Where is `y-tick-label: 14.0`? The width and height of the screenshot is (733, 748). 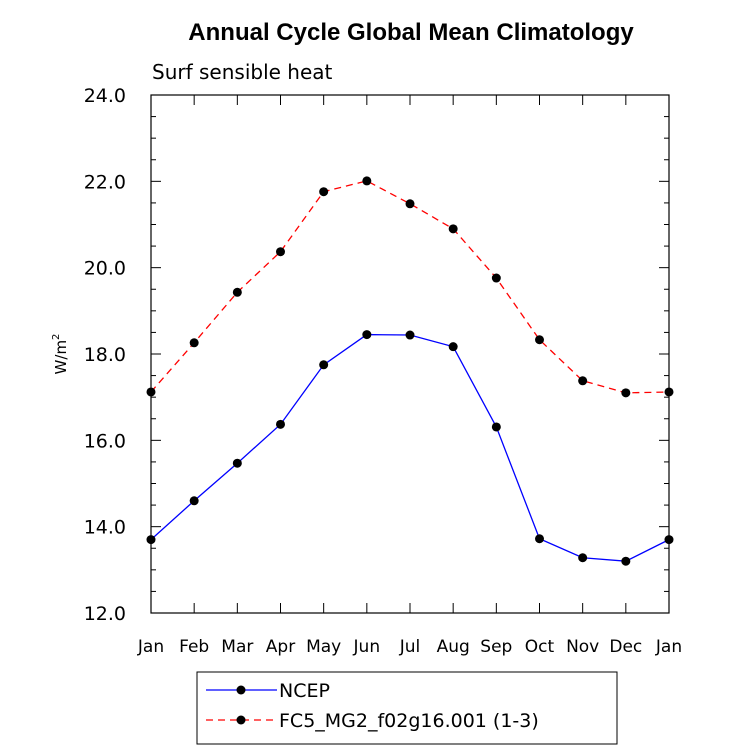
y-tick-label: 14.0 is located at coordinates (105, 528).